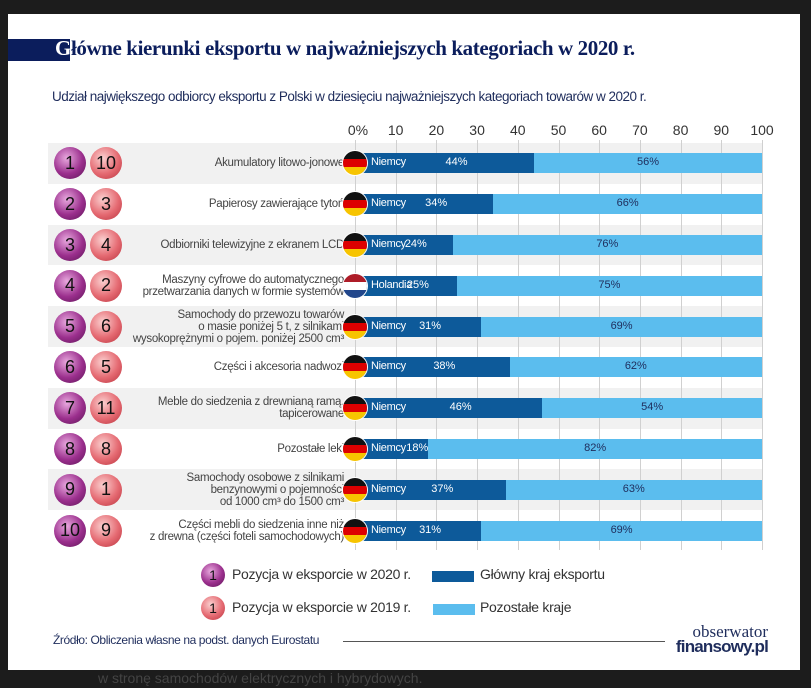 The width and height of the screenshot is (811, 688). What do you see at coordinates (542, 574) in the screenshot?
I see `legend-main-label: Główny kraj eksportu` at bounding box center [542, 574].